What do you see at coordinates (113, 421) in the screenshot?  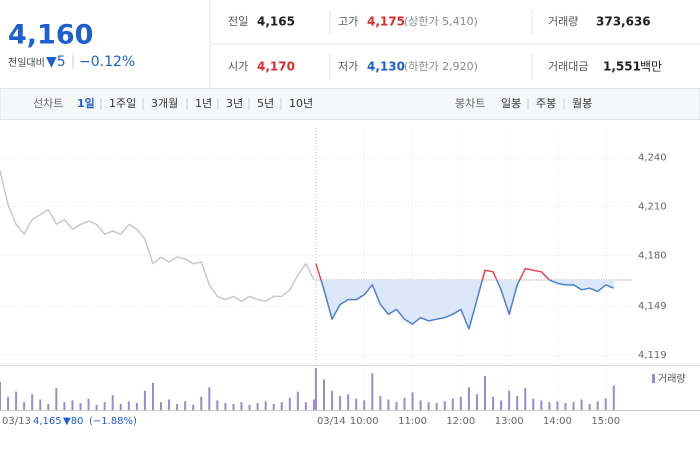 I see `prev-rate: (−1.88%)` at bounding box center [113, 421].